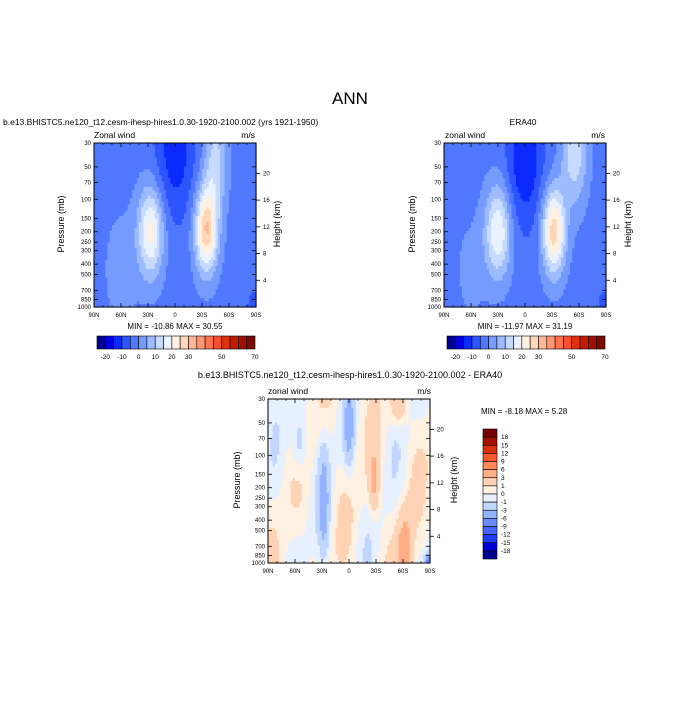  Describe the element at coordinates (106, 357) in the screenshot. I see `model-colorbar-label: -20` at that location.